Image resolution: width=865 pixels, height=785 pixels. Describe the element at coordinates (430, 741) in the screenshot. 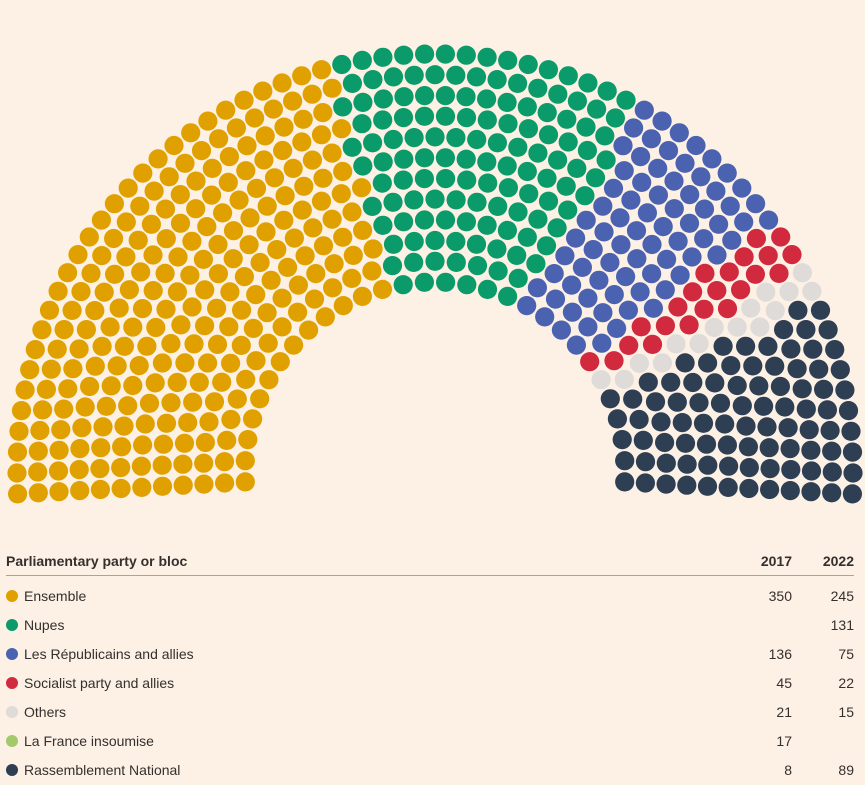

I see `party-row: La France insoumise 17` at that location.